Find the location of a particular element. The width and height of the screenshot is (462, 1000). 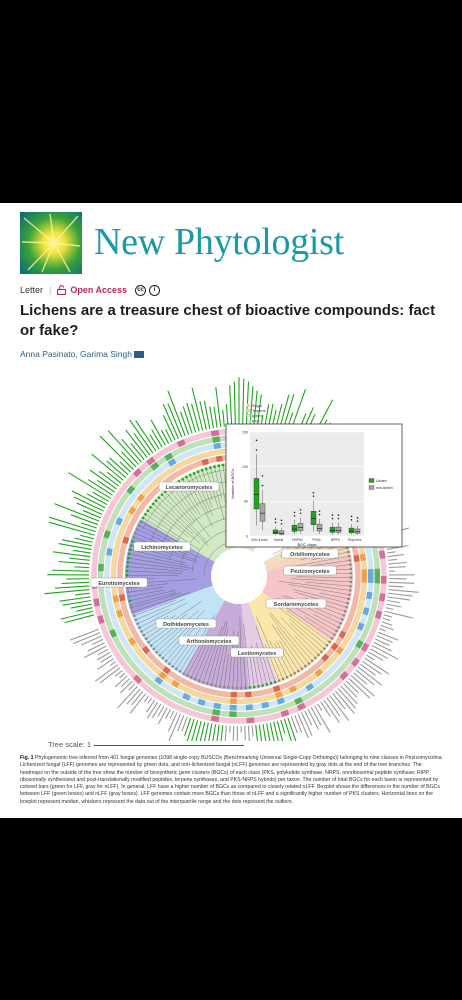

tree-arc is located at coordinates (191, 511).